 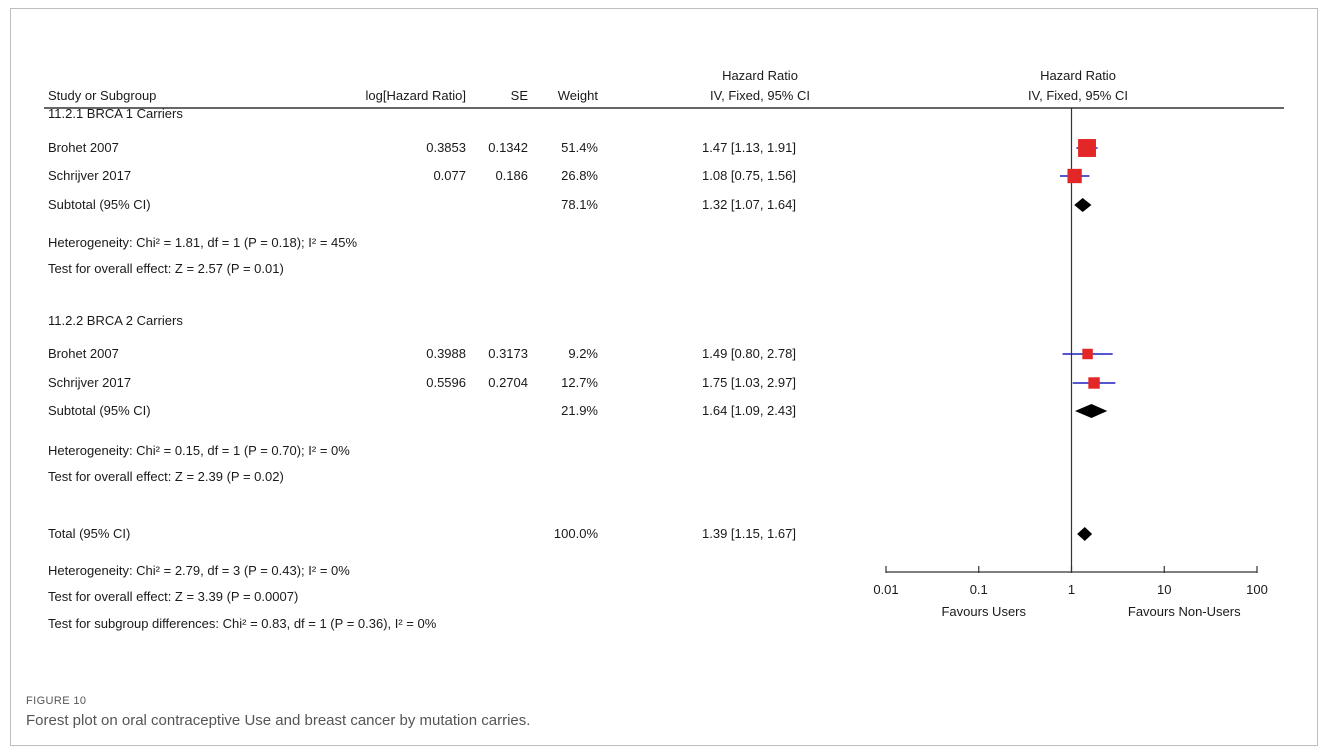 What do you see at coordinates (508, 382) in the screenshot?
I see `study-se: 0.2704` at bounding box center [508, 382].